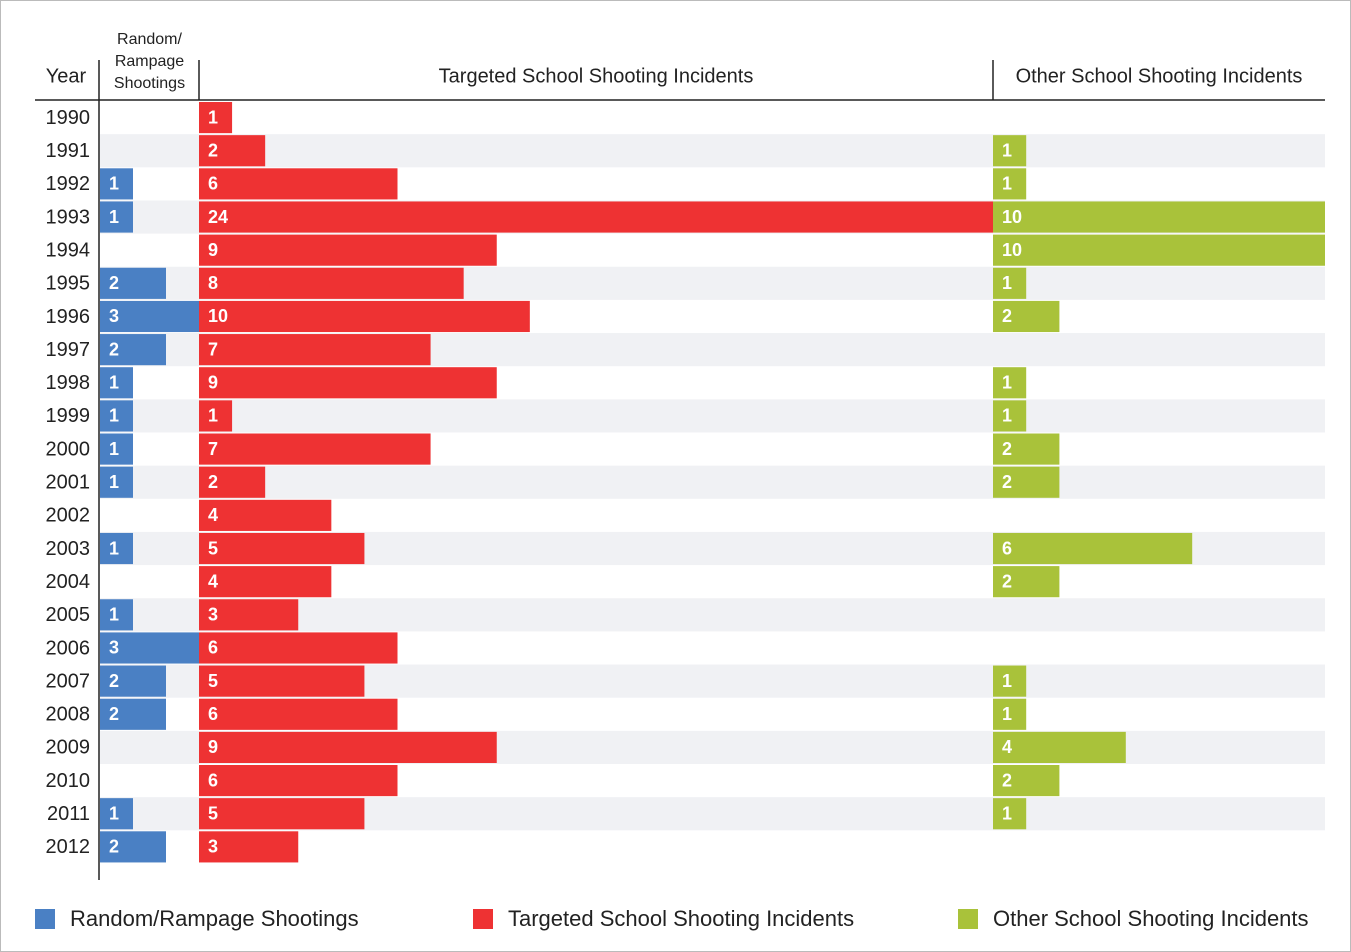  Describe the element at coordinates (68, 715) in the screenshot. I see `year-label: 2008` at that location.